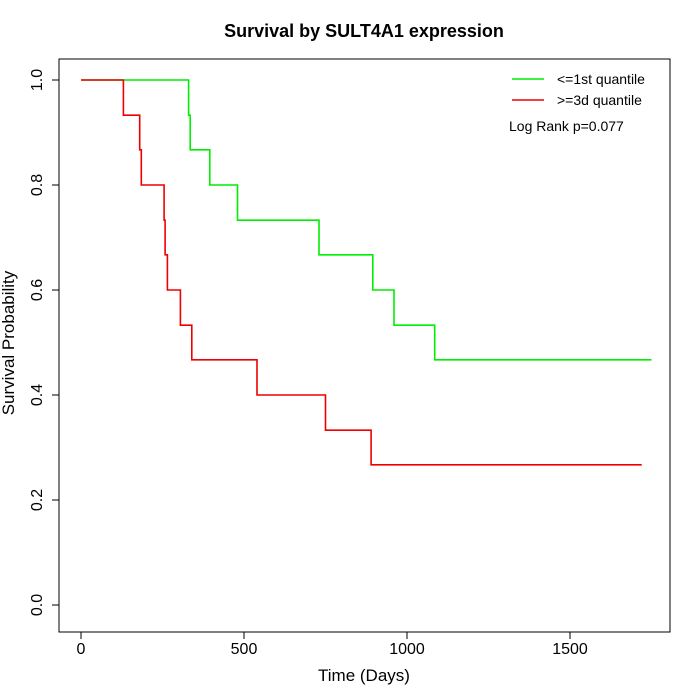 The image size is (700, 700). Describe the element at coordinates (44, 342) in the screenshot. I see `y-axis: 0.0 0.2 0.4 0.6 0.8 1.0` at that location.